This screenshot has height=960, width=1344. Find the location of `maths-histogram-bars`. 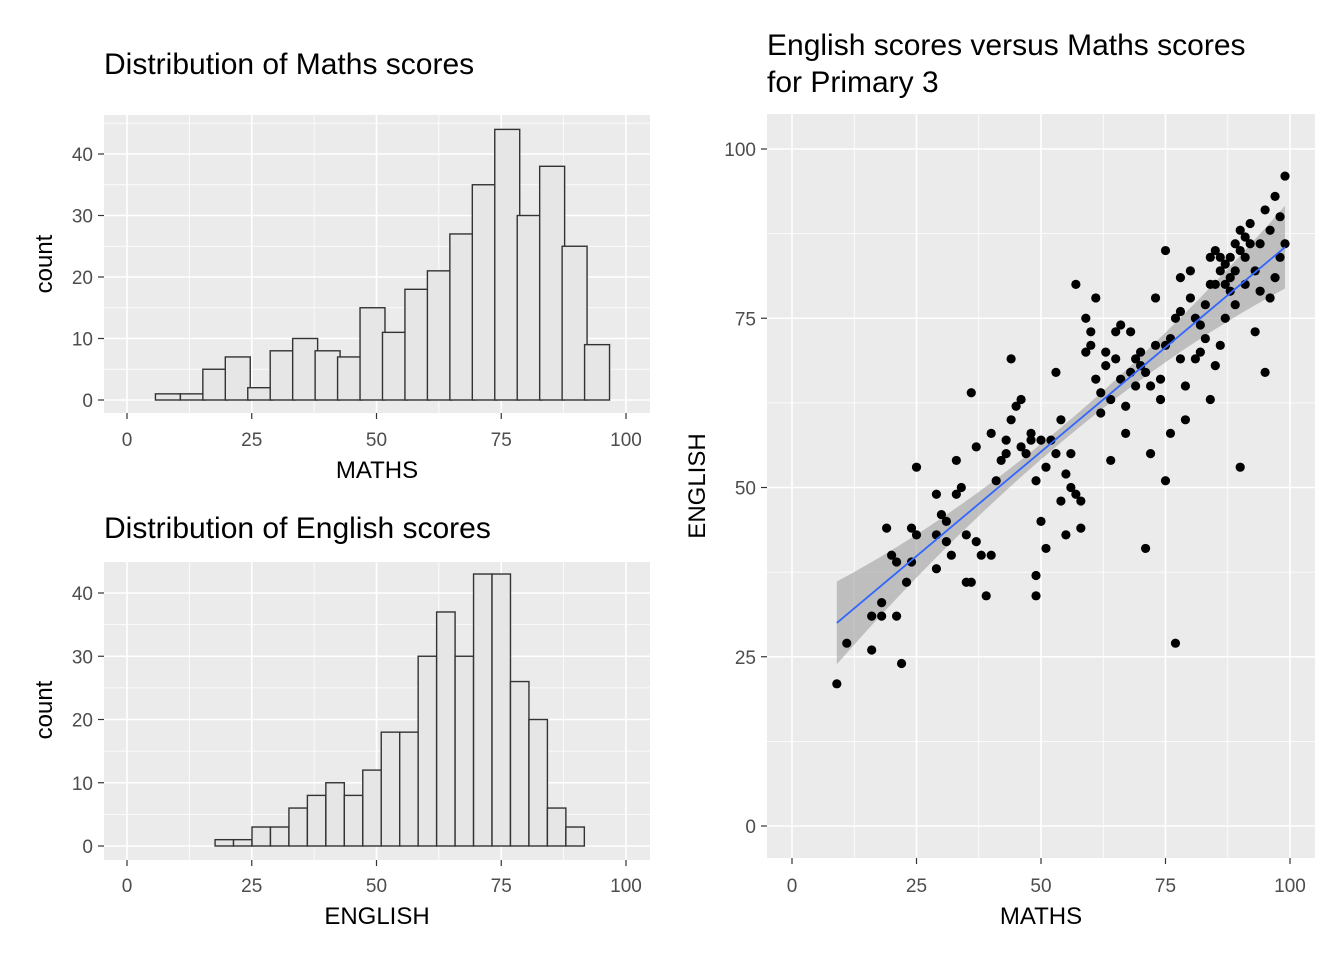

maths-histogram-bars is located at coordinates (382, 264).